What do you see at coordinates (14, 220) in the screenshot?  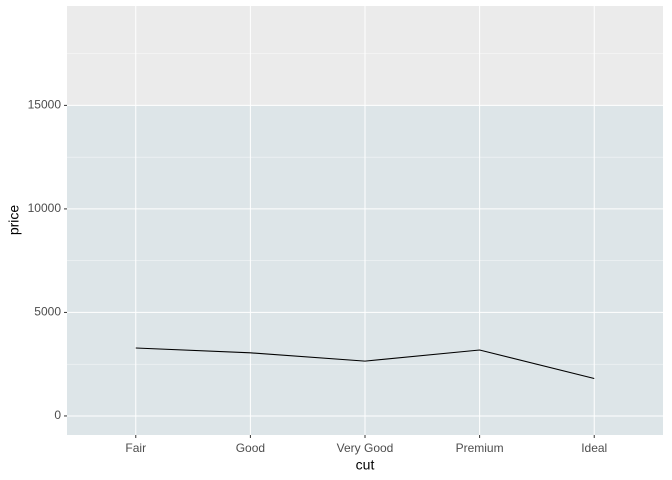 I see `y-axis-title: price` at bounding box center [14, 220].